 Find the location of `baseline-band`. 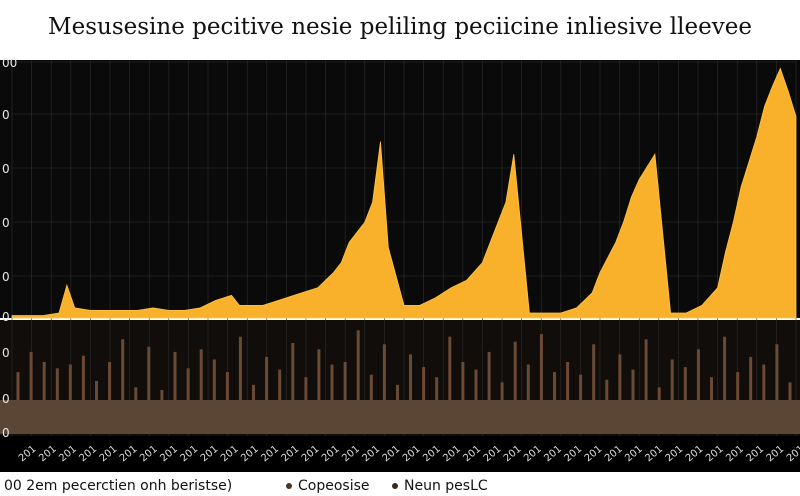

baseline-band is located at coordinates (400, 417).